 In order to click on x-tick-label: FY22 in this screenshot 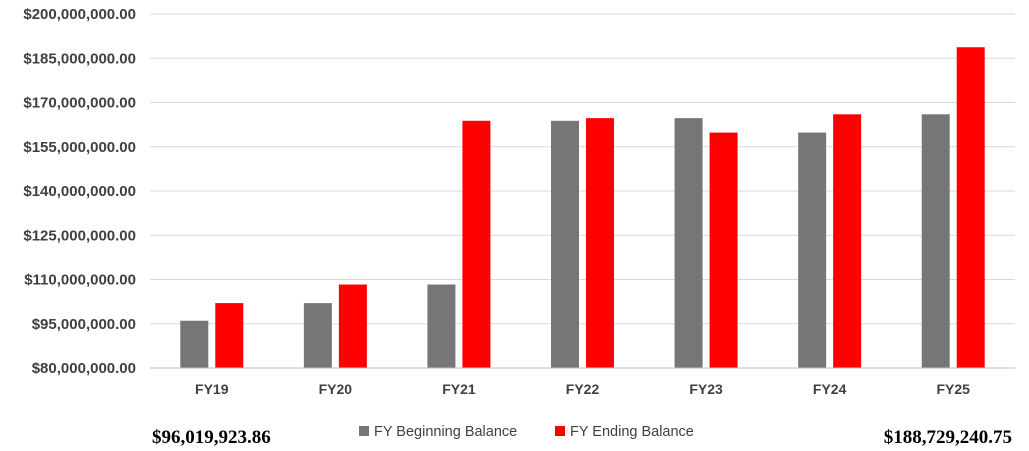, I will do `click(583, 389)`.